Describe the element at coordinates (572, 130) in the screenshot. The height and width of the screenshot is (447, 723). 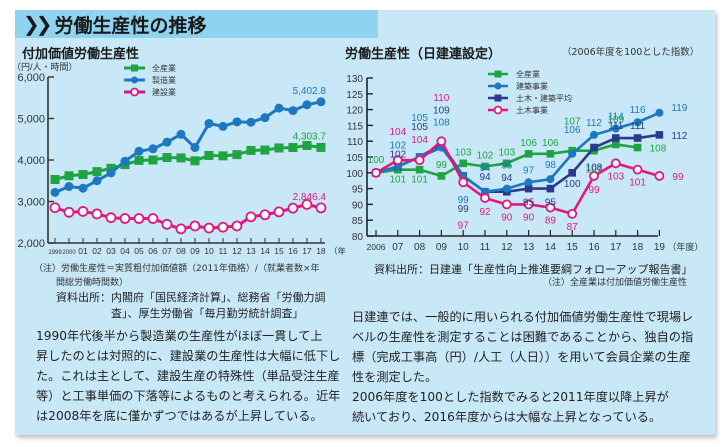
I see `data-label: 106` at that location.